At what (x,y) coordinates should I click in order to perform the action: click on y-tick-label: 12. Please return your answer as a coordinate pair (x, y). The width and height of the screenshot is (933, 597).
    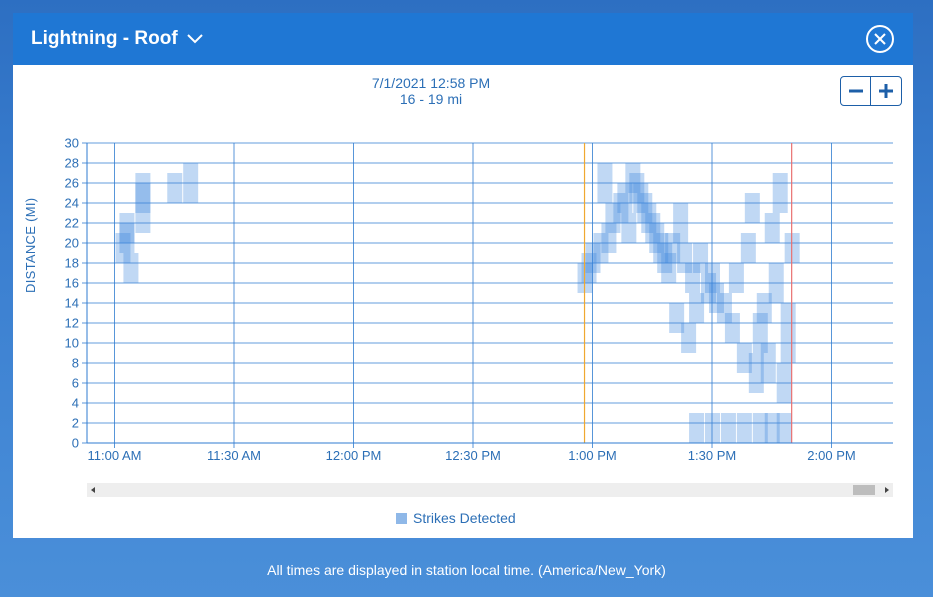
    Looking at the image, I should click on (72, 323).